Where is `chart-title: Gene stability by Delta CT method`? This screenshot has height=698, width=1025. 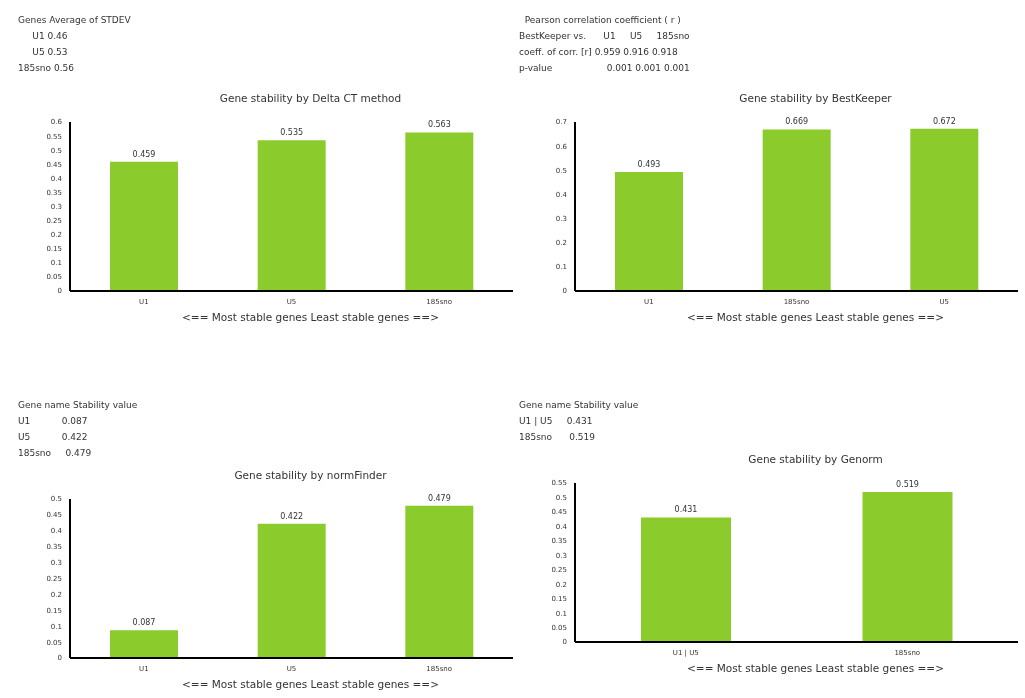 chart-title: Gene stability by Delta CT method is located at coordinates (310, 98).